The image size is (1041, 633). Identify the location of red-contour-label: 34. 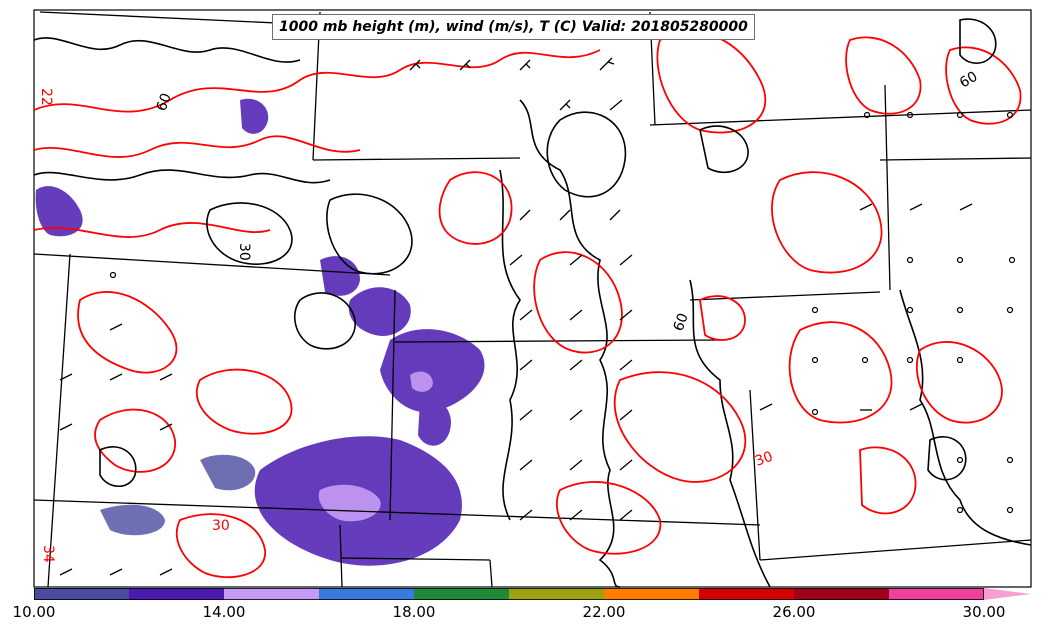
(48, 554).